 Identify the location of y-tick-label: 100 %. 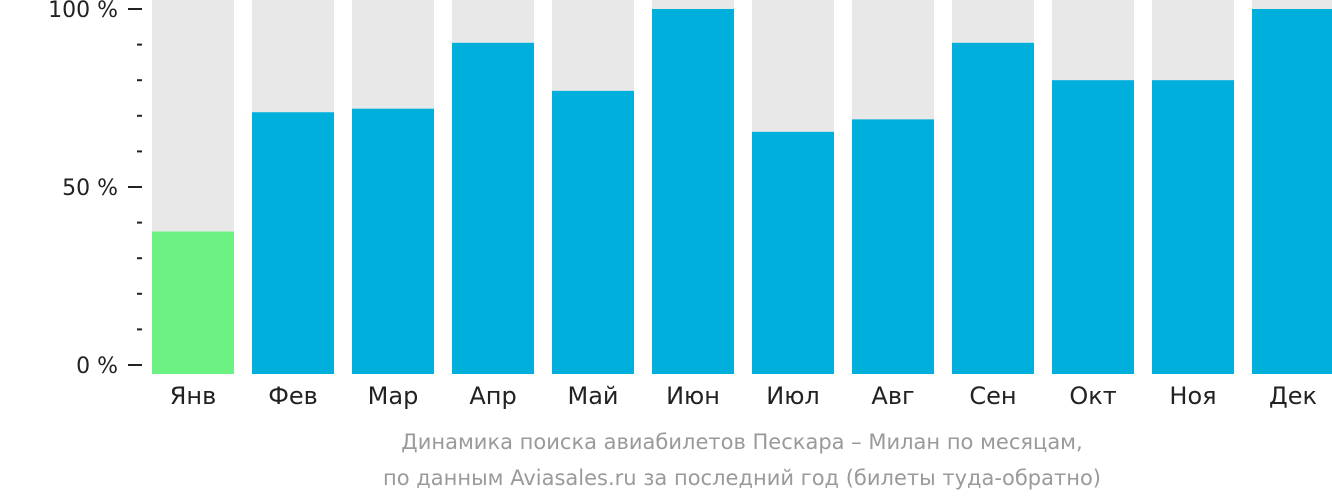
(83, 11).